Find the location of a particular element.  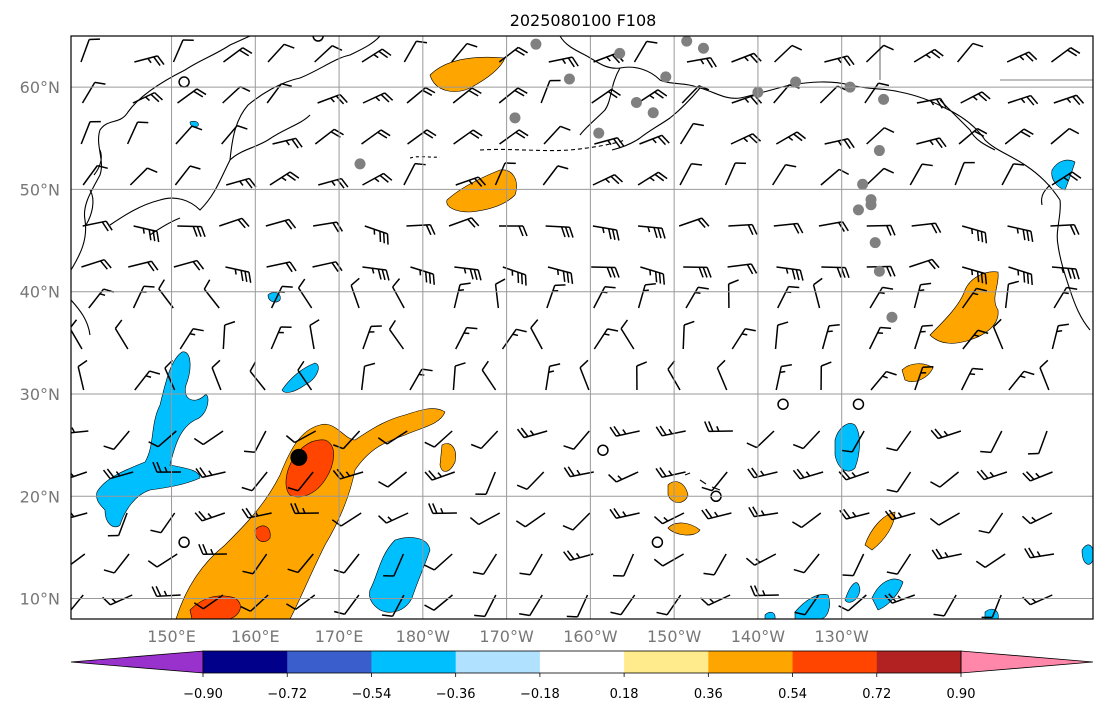

lat-label: 40°N is located at coordinates (40, 292).